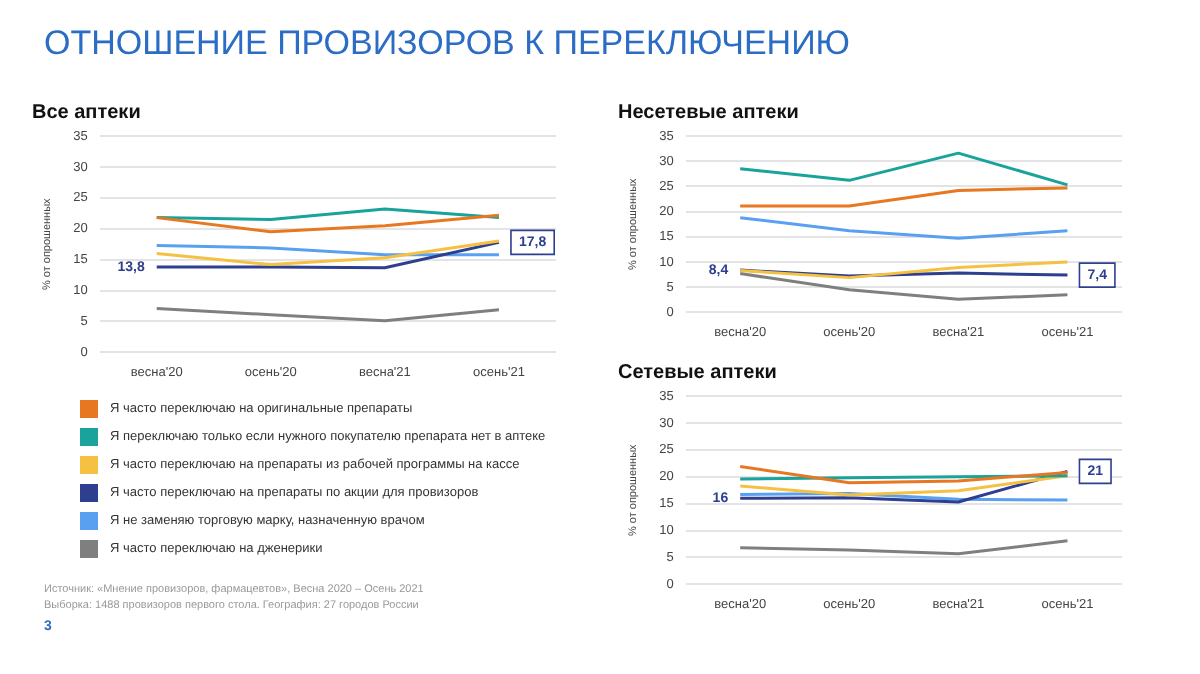 This screenshot has height=674, width=1200. Describe the element at coordinates (86, 112) in the screenshot. I see `chart-subtitle: Все аптеки` at that location.